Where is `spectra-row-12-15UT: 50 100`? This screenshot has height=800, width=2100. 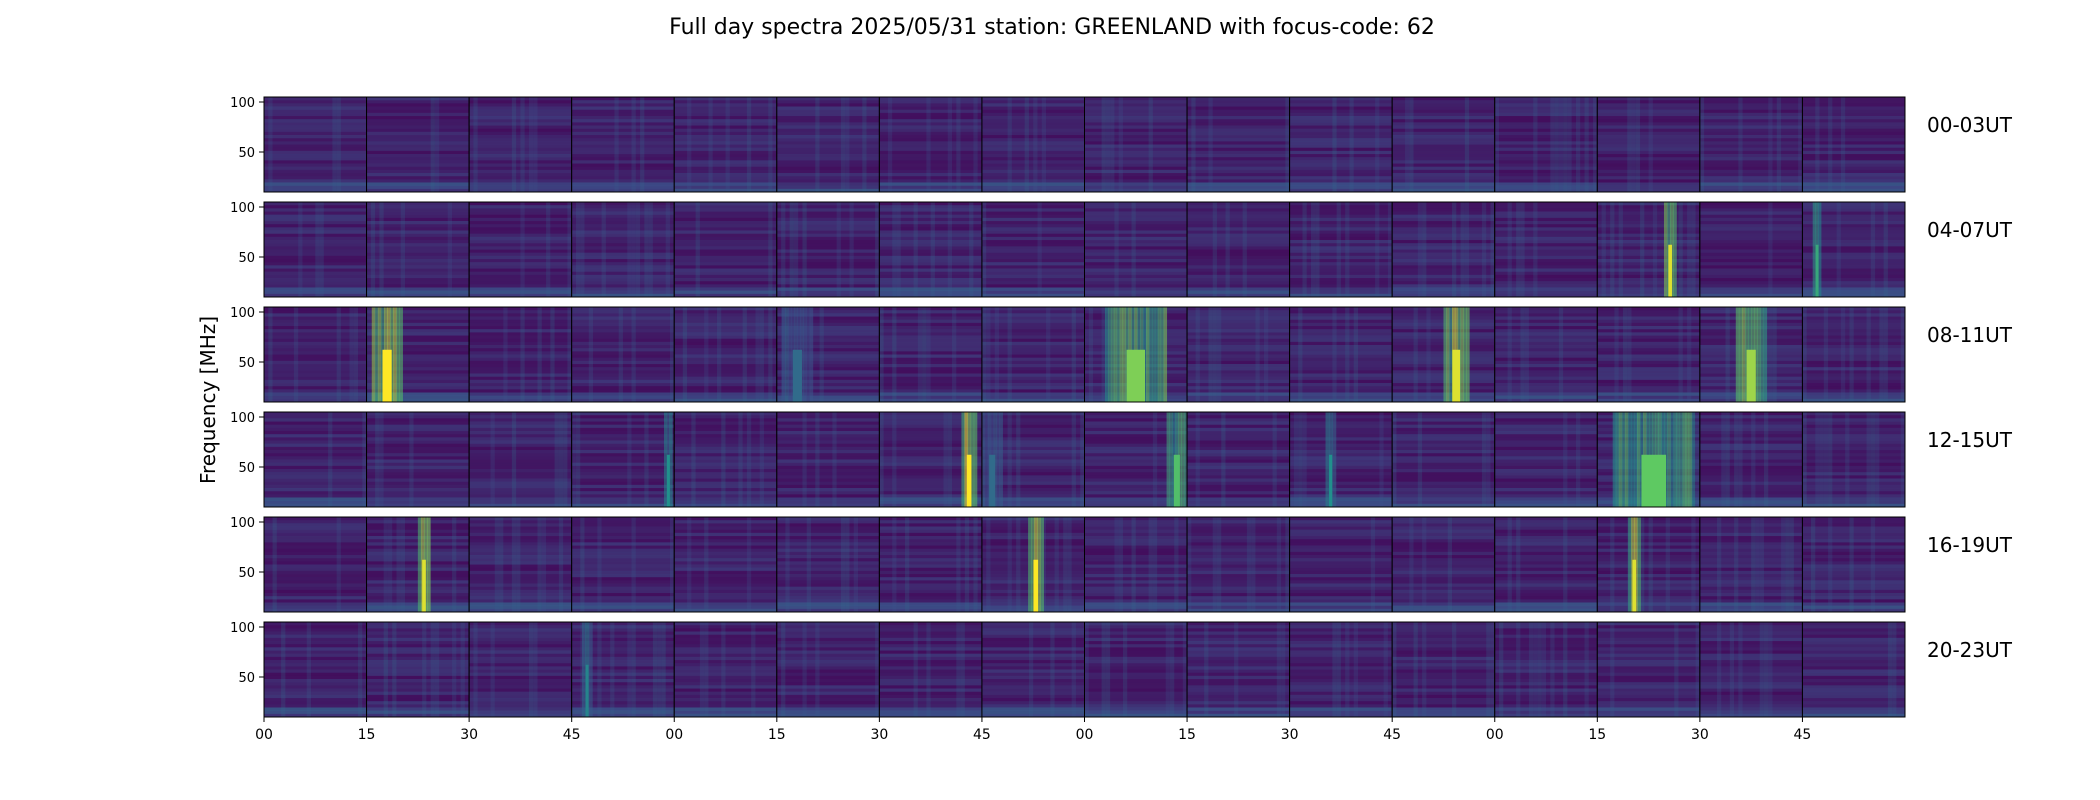 spectra-row-12-15UT: 50 100 is located at coordinates (1068, 459).